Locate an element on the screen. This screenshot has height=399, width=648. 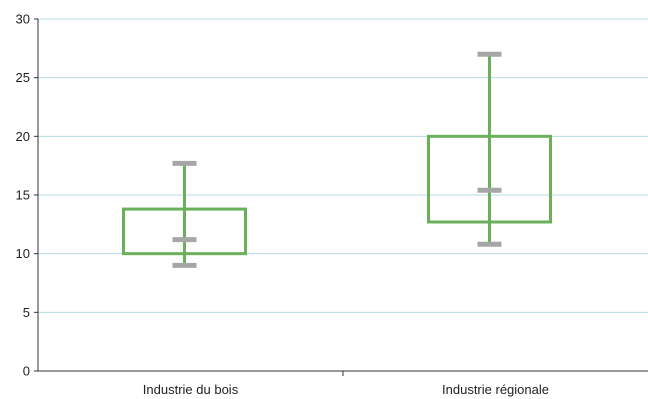
y-axis-ticks: 0 5 10 15 20 25 30 is located at coordinates (27, 195).